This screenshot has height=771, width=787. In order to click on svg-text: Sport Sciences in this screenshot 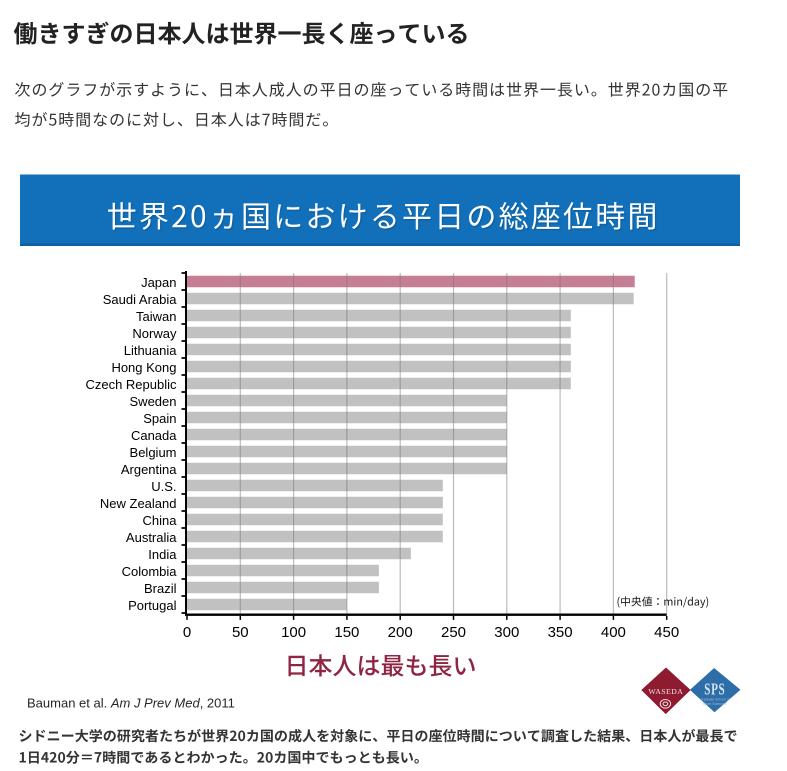, I will do `click(715, 704)`.